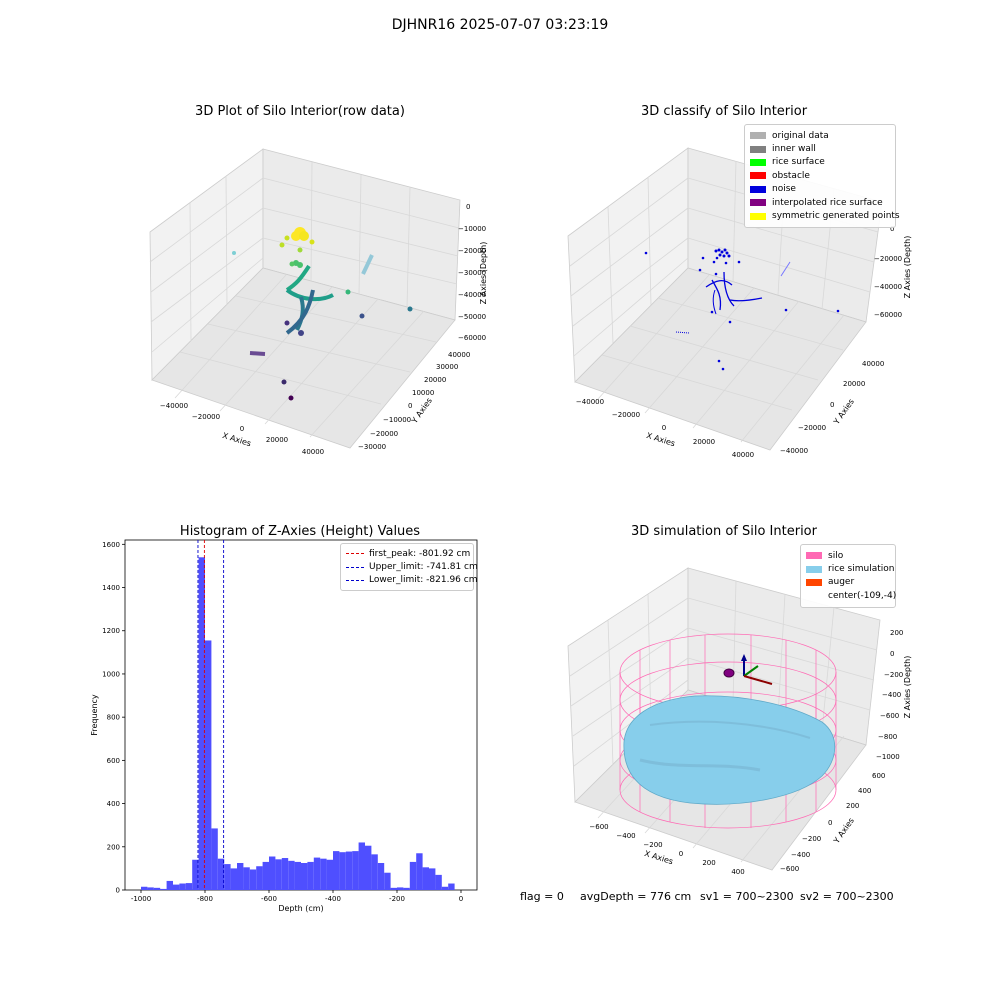 This screenshot has width=1000, height=1000. Describe the element at coordinates (113, 804) in the screenshot. I see `y-tick-label: 400` at that location.